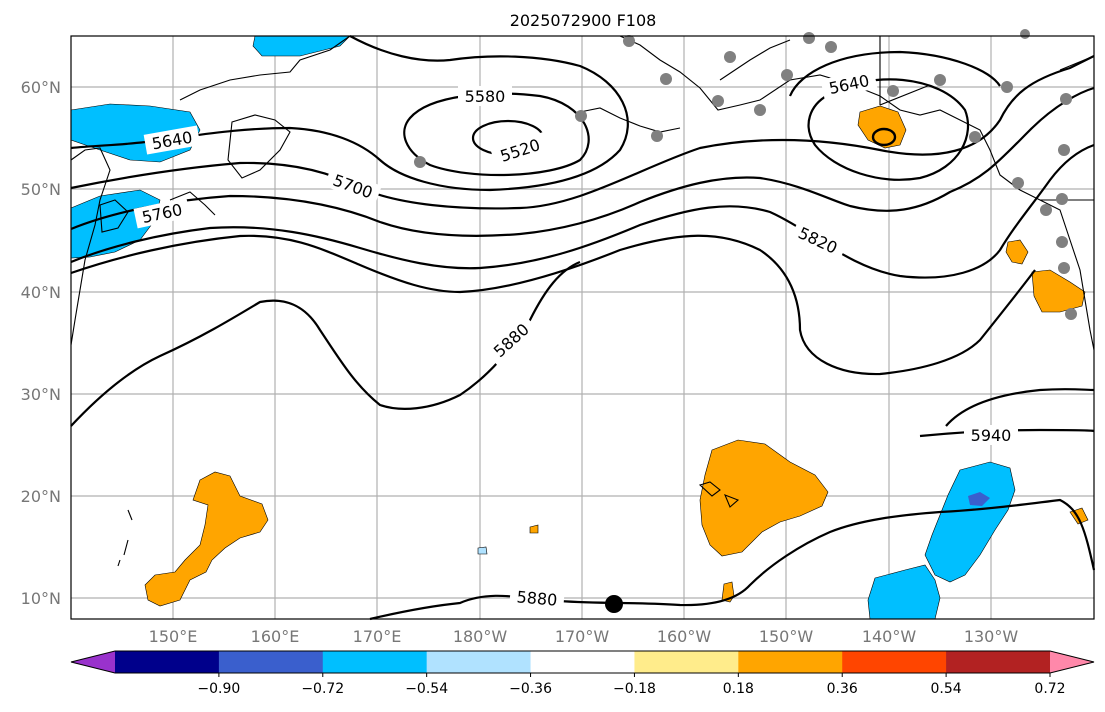 This screenshot has width=1105, height=712. I want to click on positive-anomaly-california, so click(1058, 291).